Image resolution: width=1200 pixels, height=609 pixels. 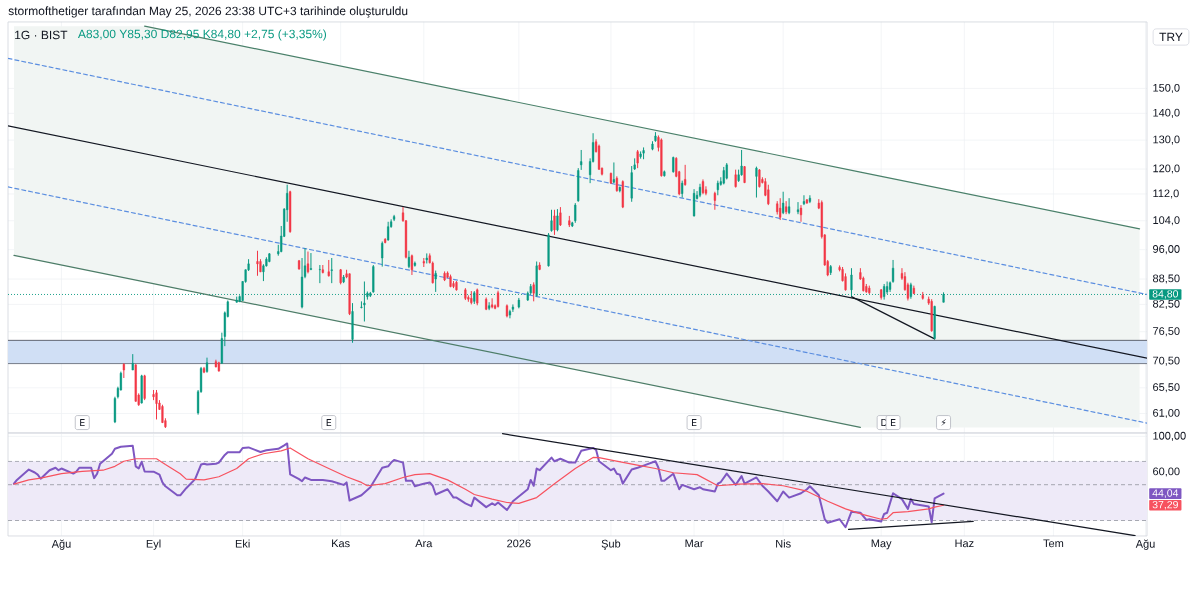 I want to click on x-tick-label: Kas, so click(x=341, y=543).